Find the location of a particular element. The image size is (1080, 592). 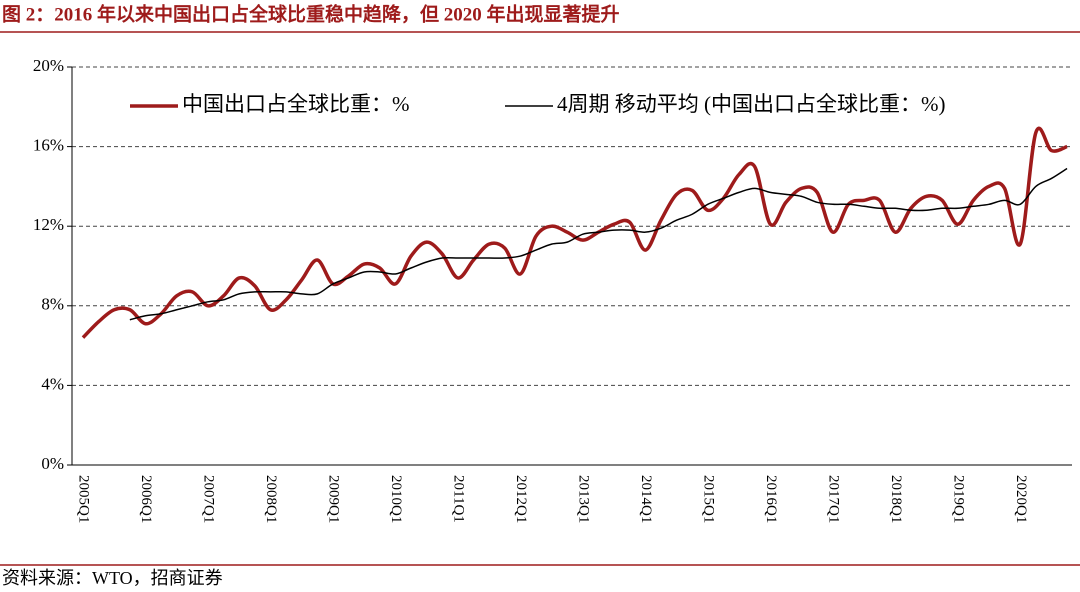

x-tick-label: 2018Q1 is located at coordinates (896, 499).